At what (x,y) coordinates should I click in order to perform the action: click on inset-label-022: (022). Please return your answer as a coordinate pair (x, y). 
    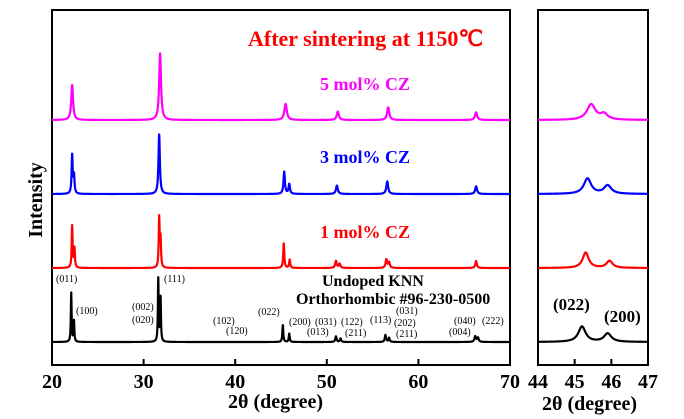
    Looking at the image, I should click on (571, 304).